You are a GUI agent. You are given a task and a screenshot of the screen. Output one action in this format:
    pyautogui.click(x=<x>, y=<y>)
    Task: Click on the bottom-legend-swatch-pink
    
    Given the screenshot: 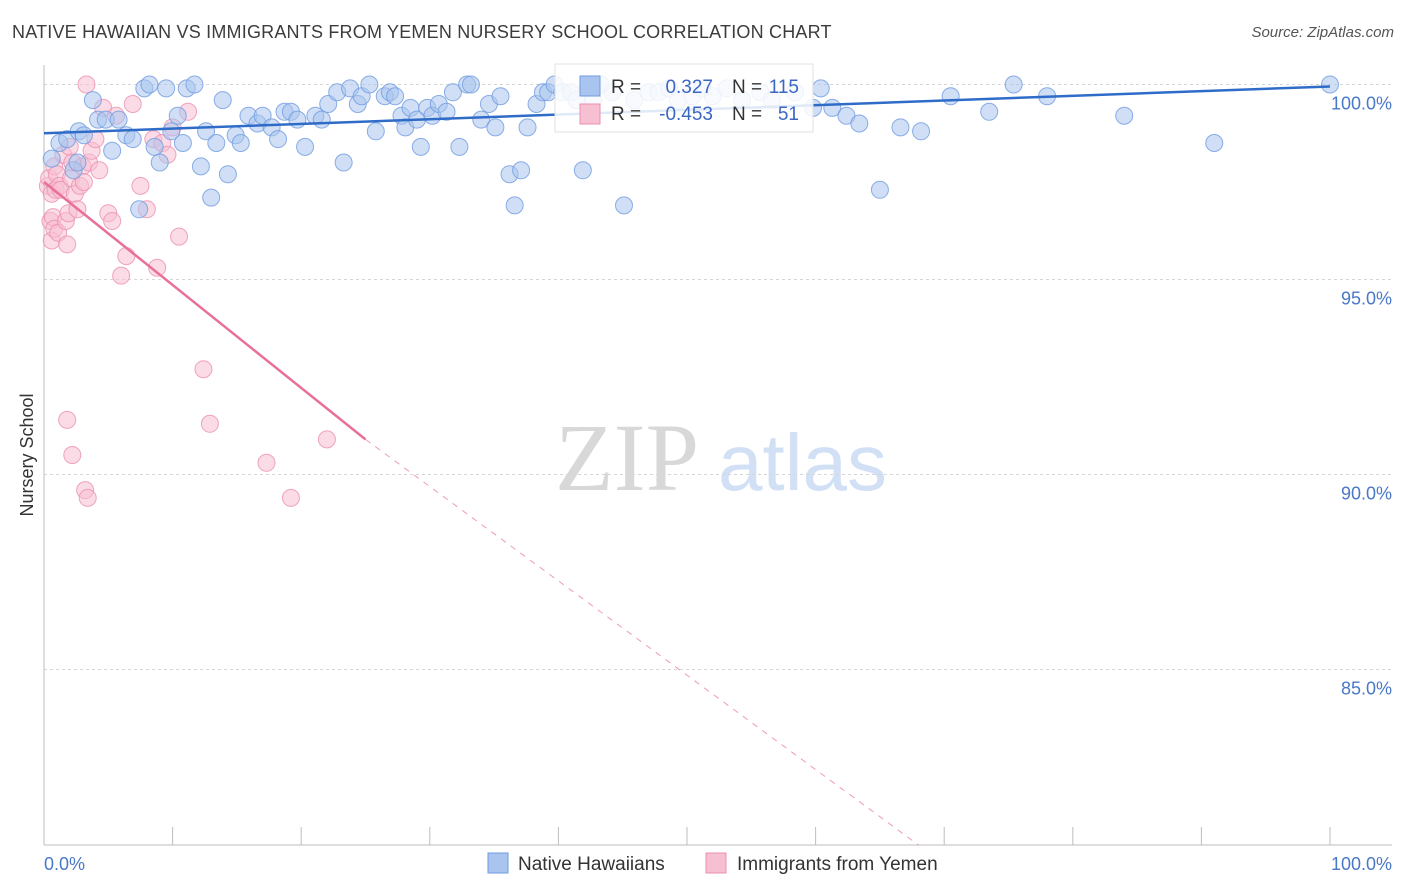 What is the action you would take?
    pyautogui.click(x=716, y=863)
    